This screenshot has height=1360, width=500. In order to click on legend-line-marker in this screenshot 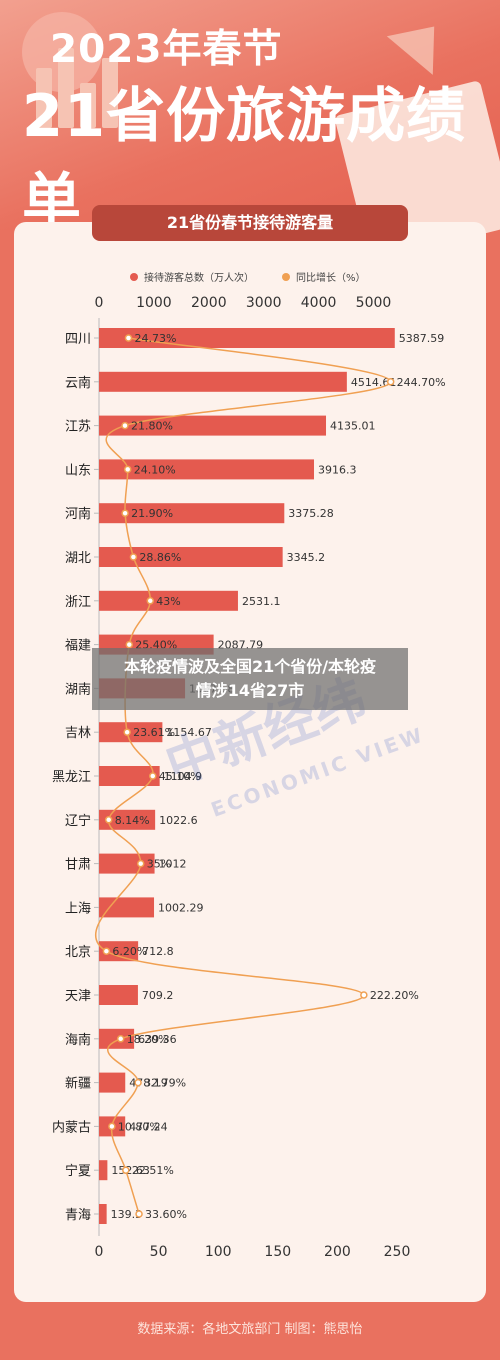, I will do `click(286, 277)`.